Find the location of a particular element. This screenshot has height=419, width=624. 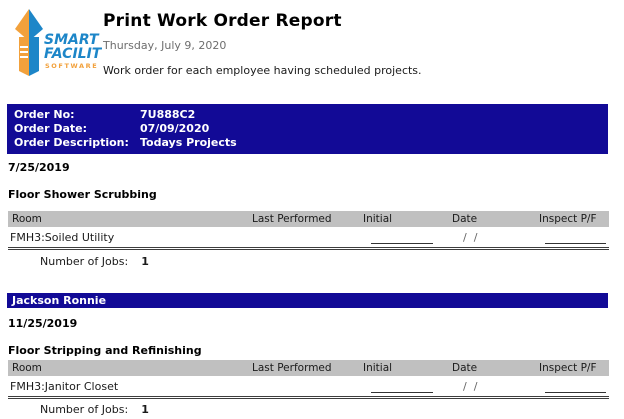

order-no-row: Order No: 7U888C2 is located at coordinates (311, 115).